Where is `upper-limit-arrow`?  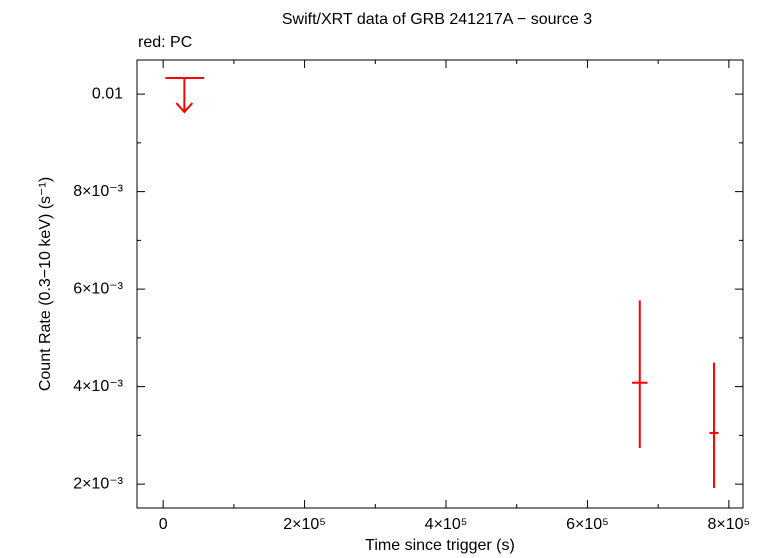 upper-limit-arrow is located at coordinates (184, 96).